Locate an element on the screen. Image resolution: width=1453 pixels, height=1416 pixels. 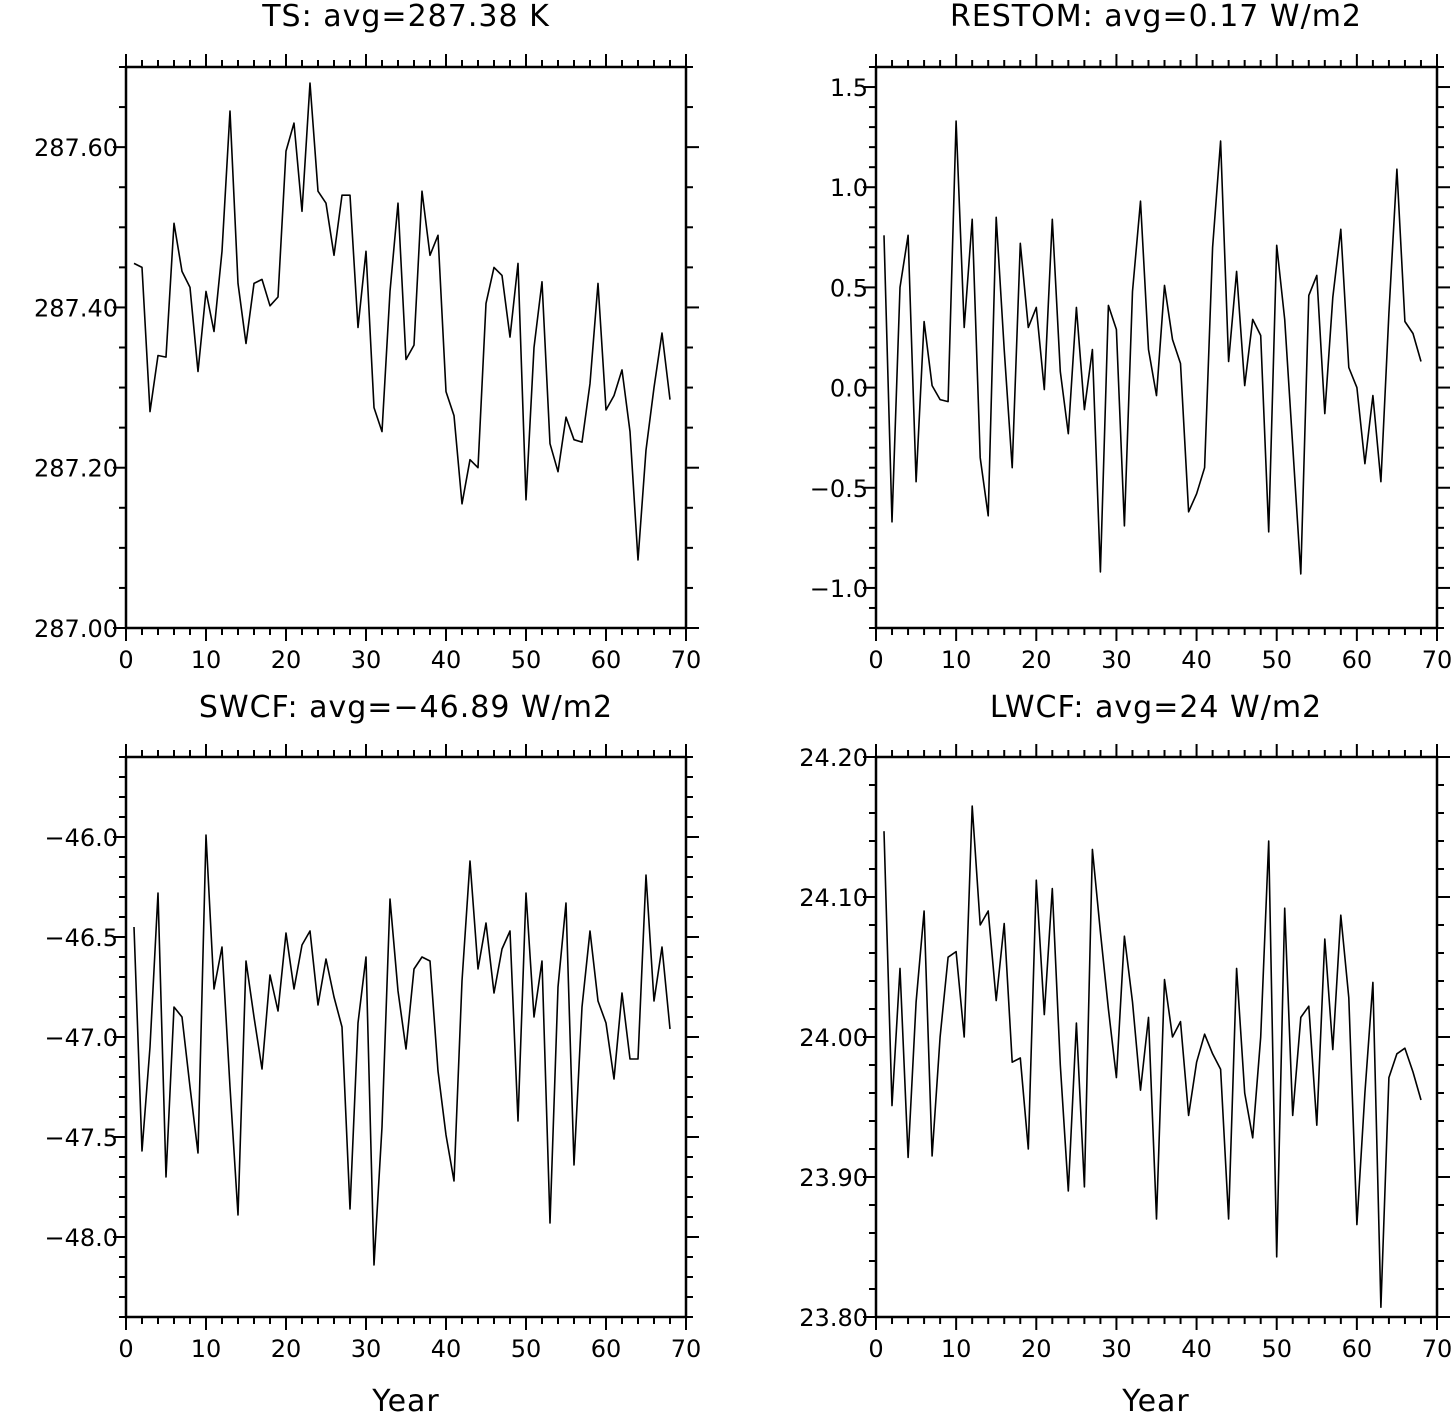
y-tick-label: −0.5 is located at coordinates (839, 489).